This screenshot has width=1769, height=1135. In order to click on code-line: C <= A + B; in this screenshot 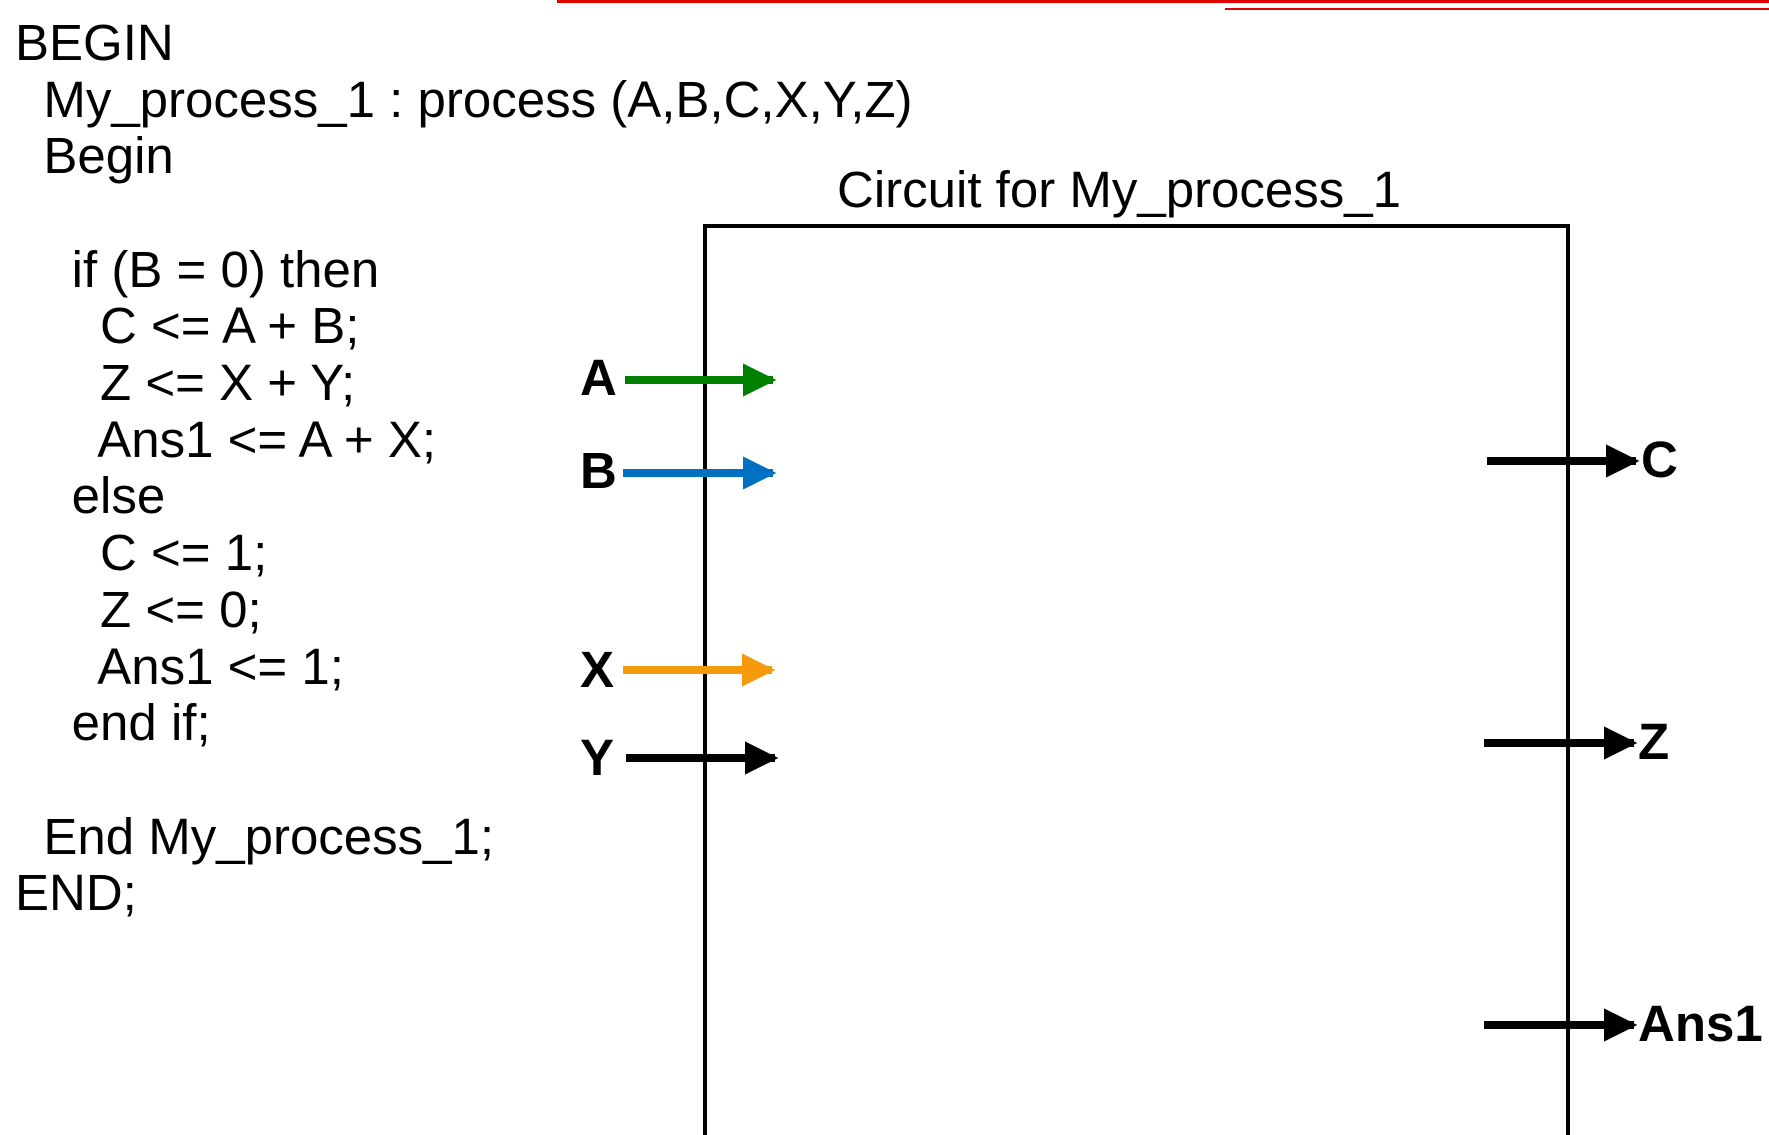, I will do `click(187, 325)`.